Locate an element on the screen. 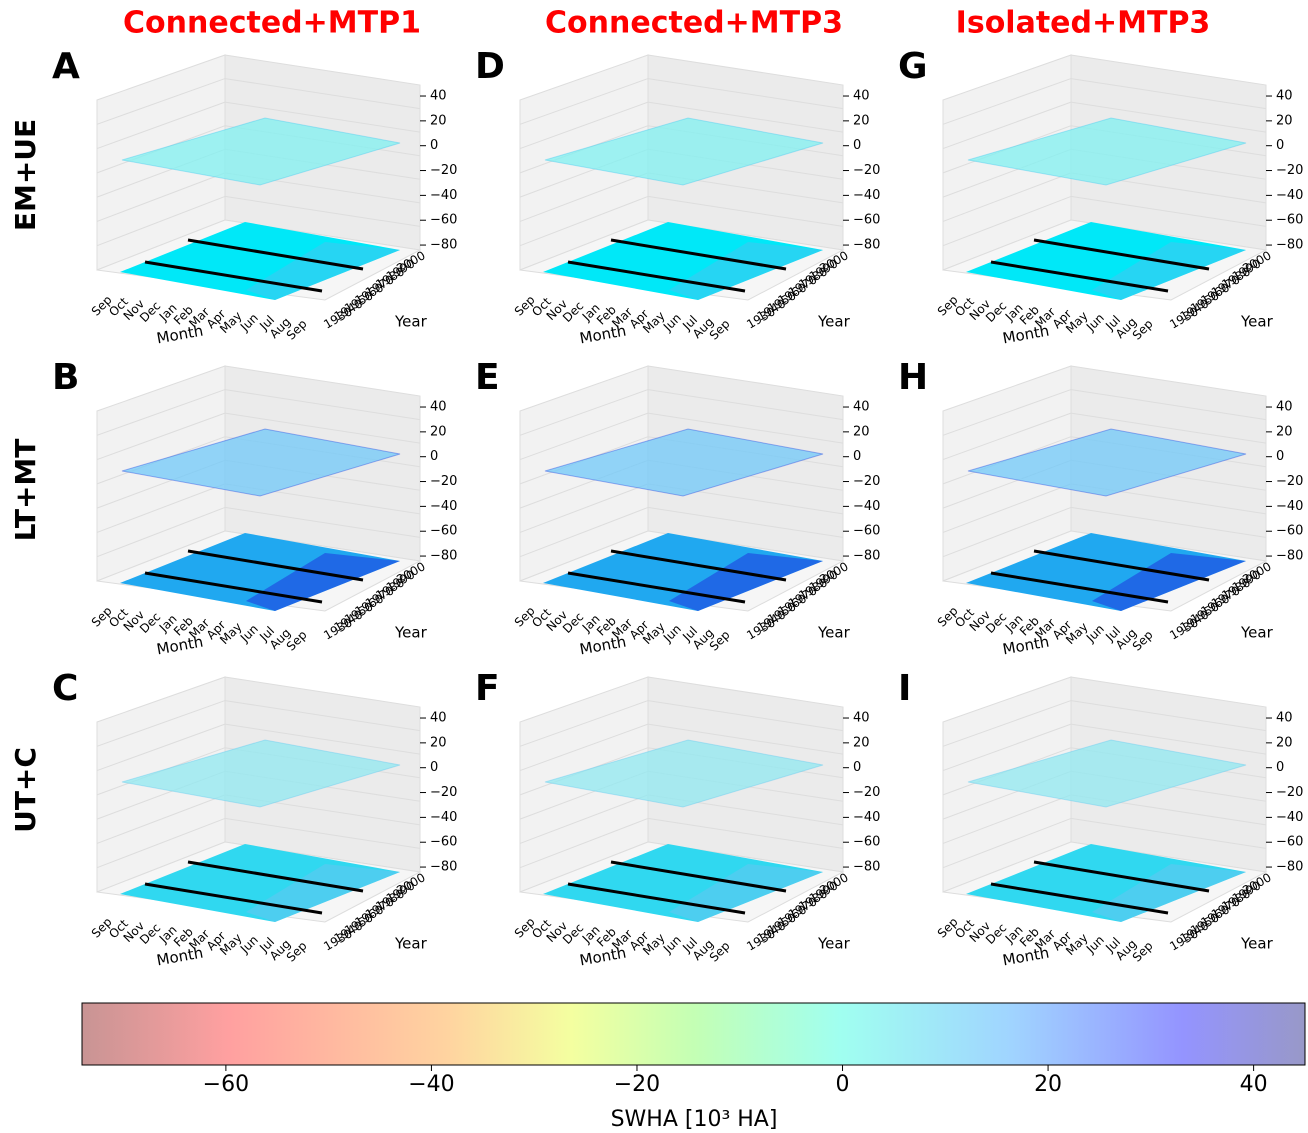 Image resolution: width=1308 pixels, height=1133 pixels. panel-letter: E is located at coordinates (487, 377).